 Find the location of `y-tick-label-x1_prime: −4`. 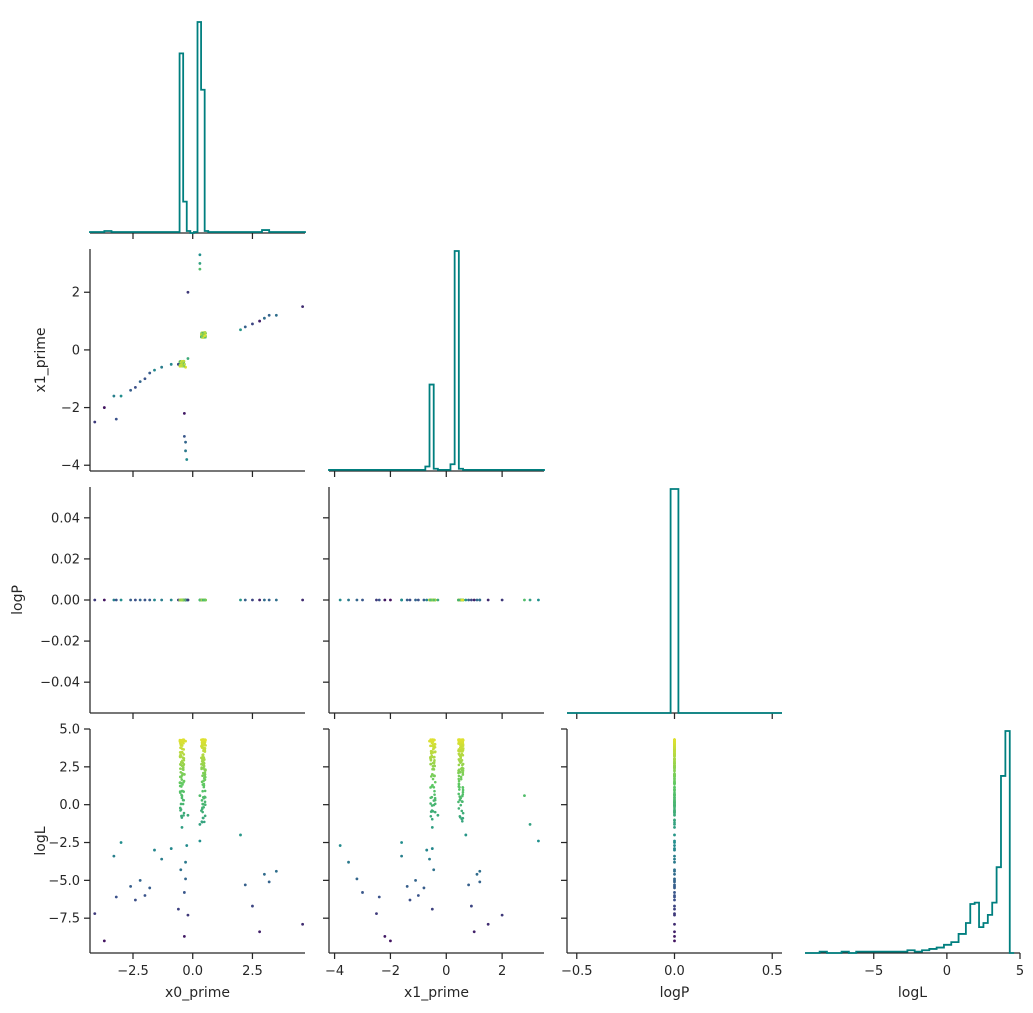

y-tick-label-x1_prime: −4 is located at coordinates (70, 466).